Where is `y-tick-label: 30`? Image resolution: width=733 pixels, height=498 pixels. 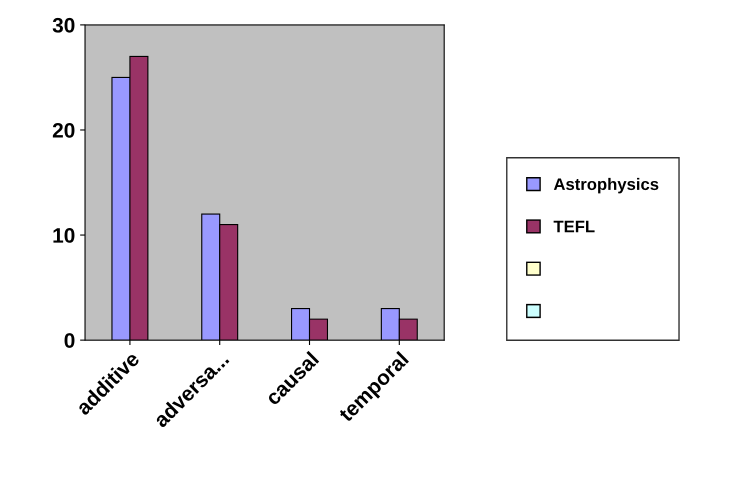 y-tick-label: 30 is located at coordinates (63, 25).